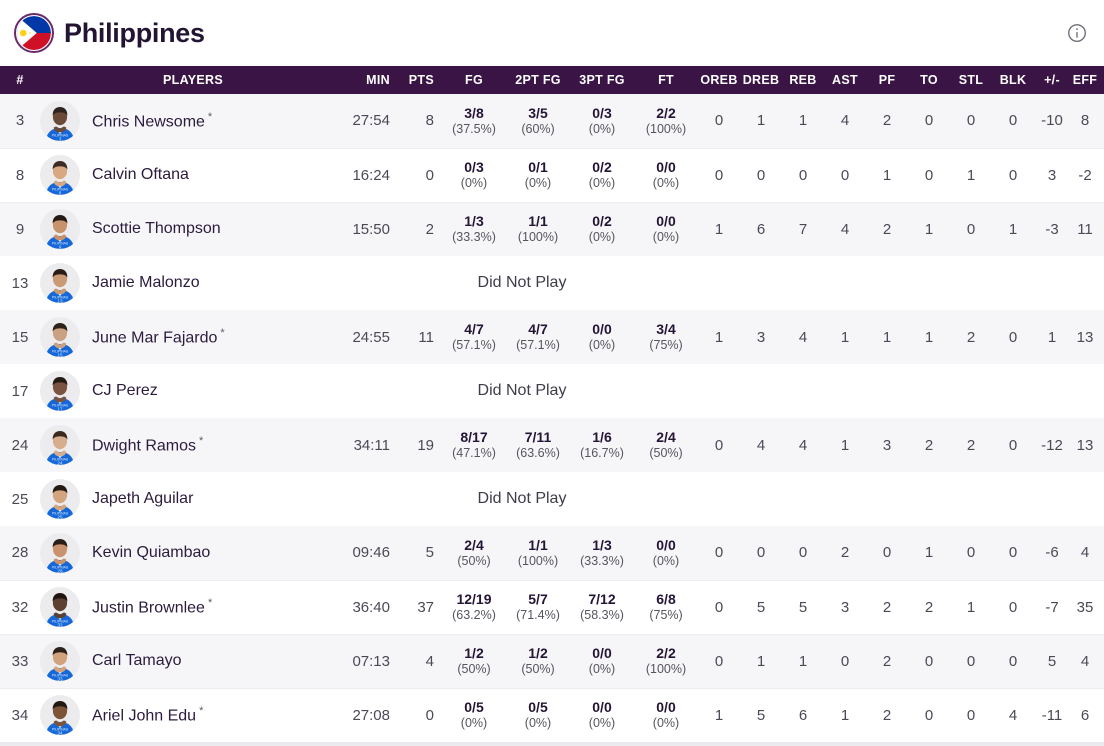 This screenshot has width=1104, height=746. Describe the element at coordinates (538, 723) in the screenshot. I see `stat-2pt-fg-pct: (0%)` at that location.